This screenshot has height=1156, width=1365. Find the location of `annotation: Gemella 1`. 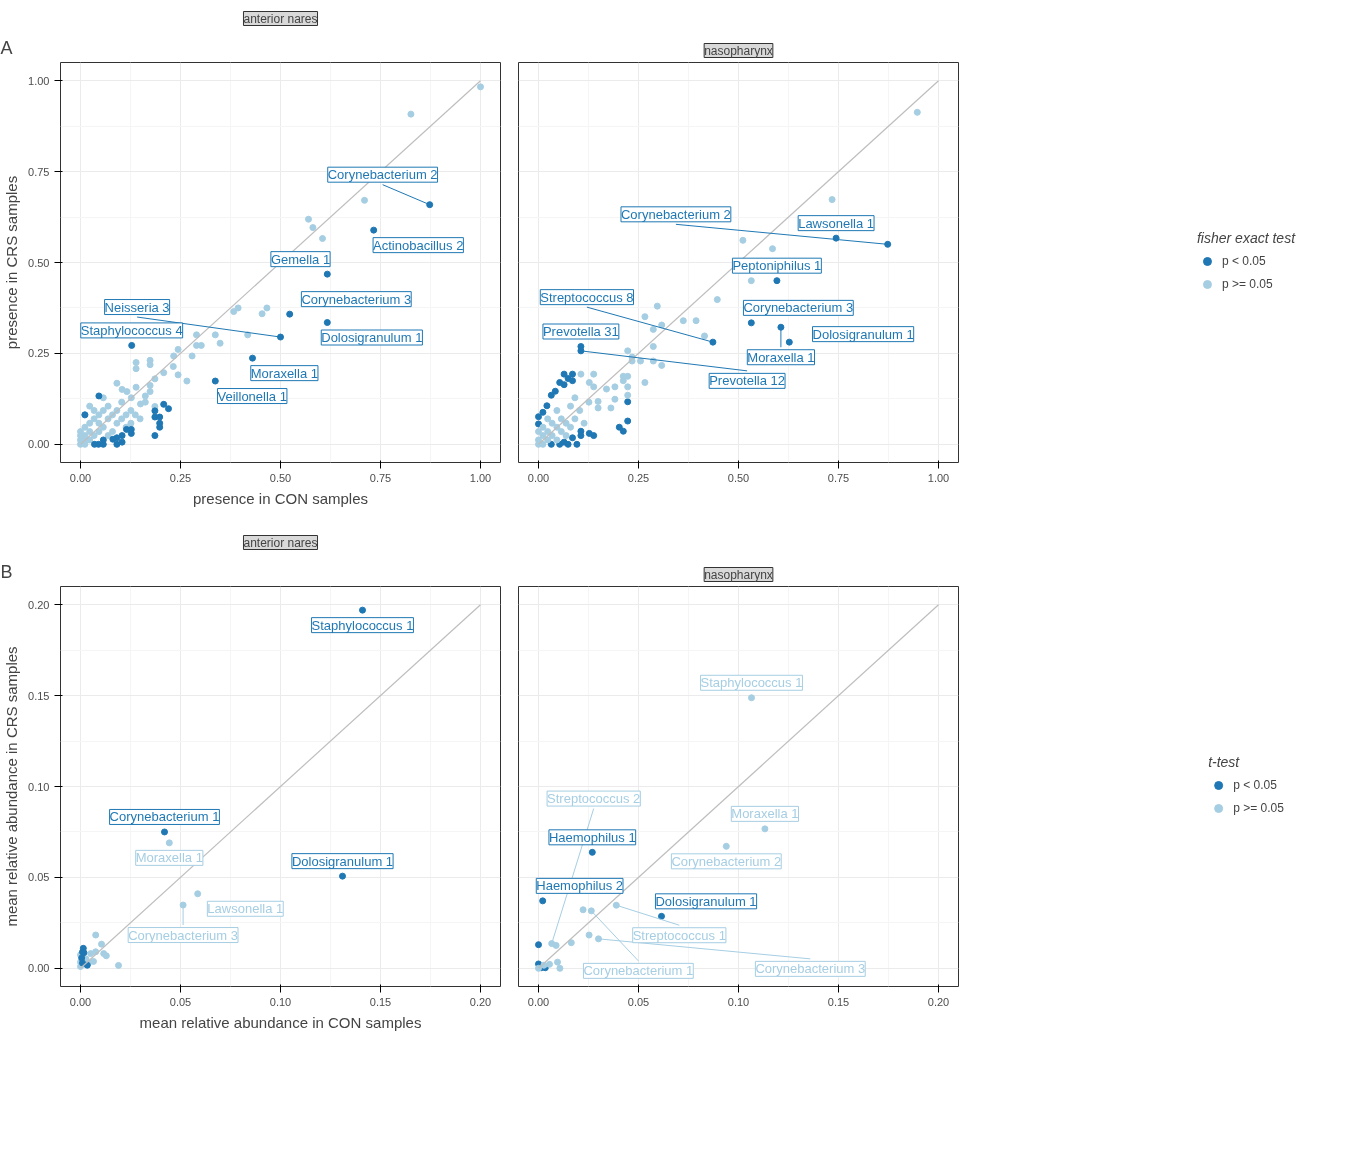

annotation: Gemella 1 is located at coordinates (300, 259).